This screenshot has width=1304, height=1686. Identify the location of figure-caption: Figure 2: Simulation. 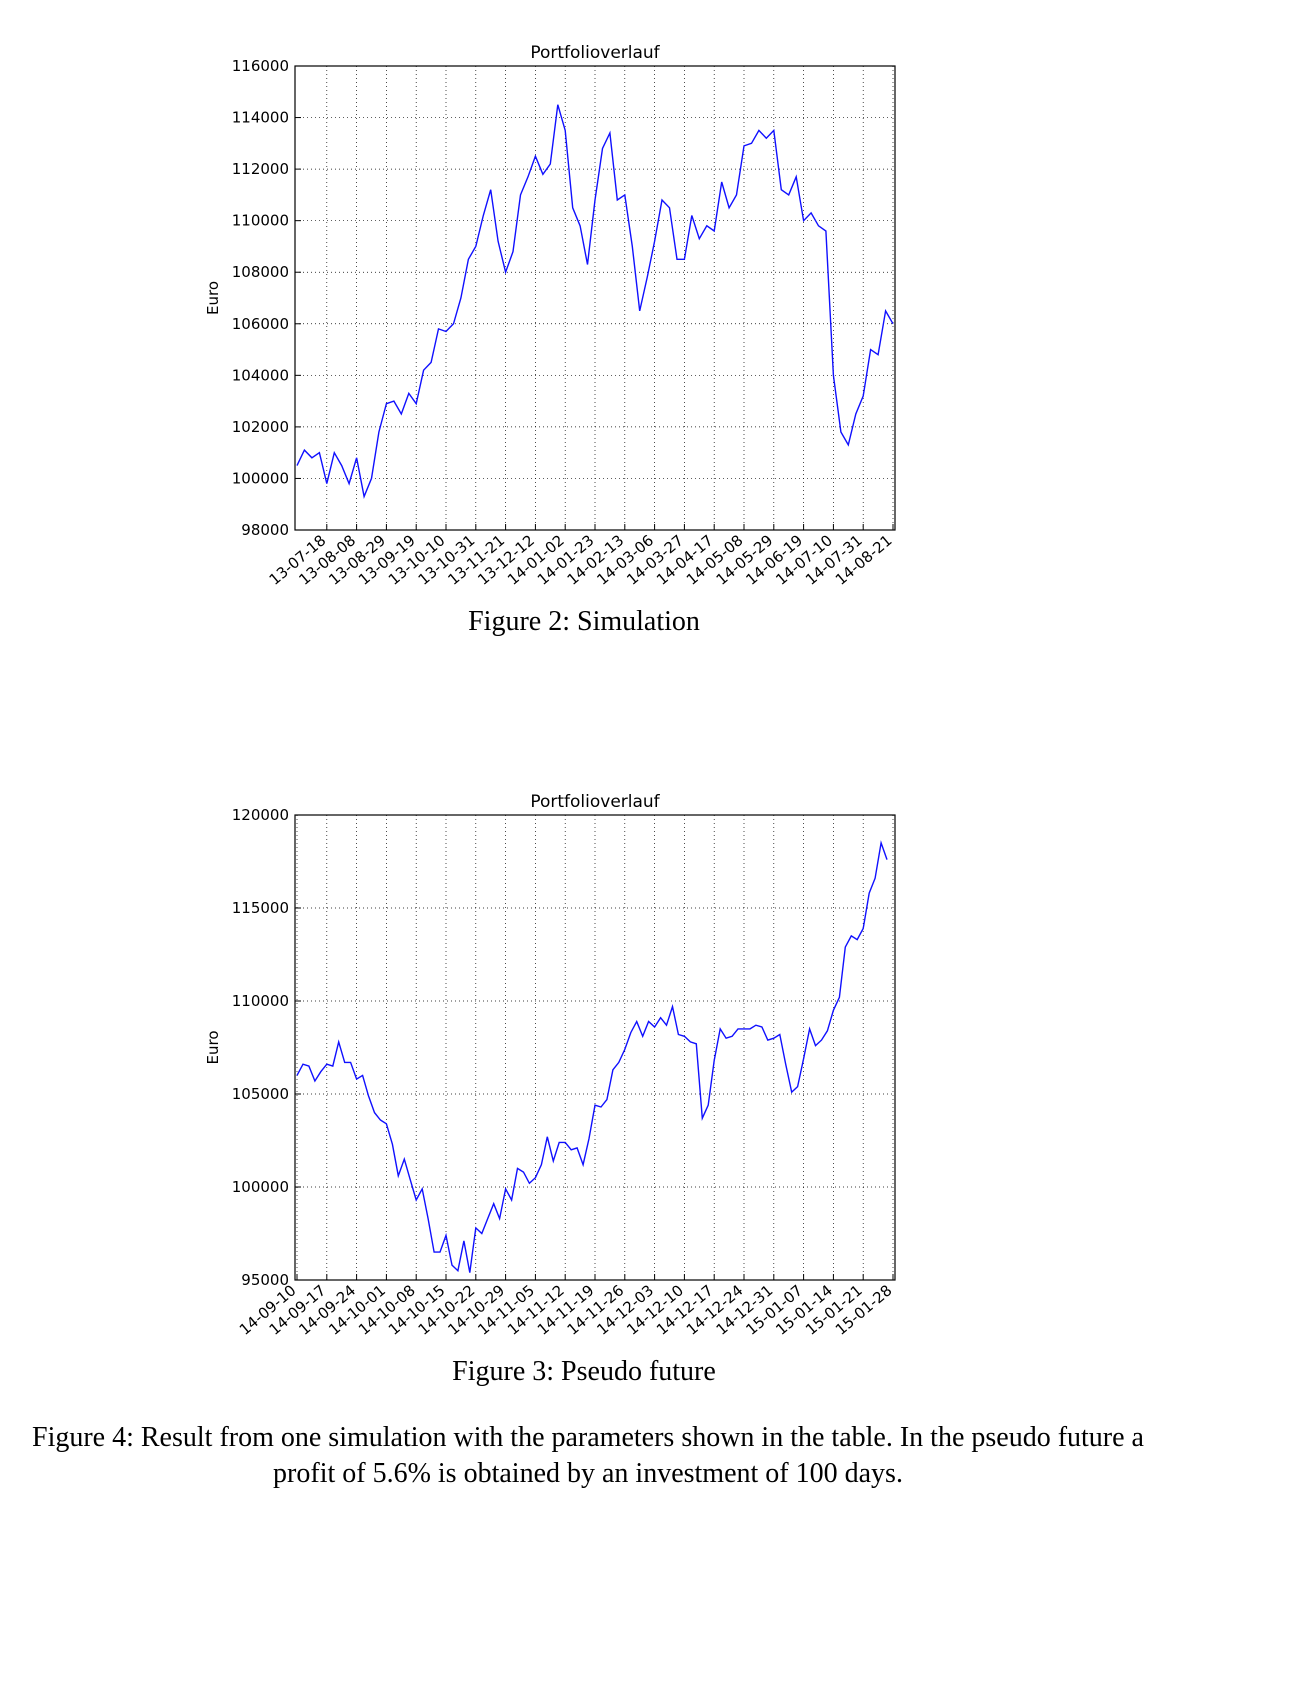
(584, 621).